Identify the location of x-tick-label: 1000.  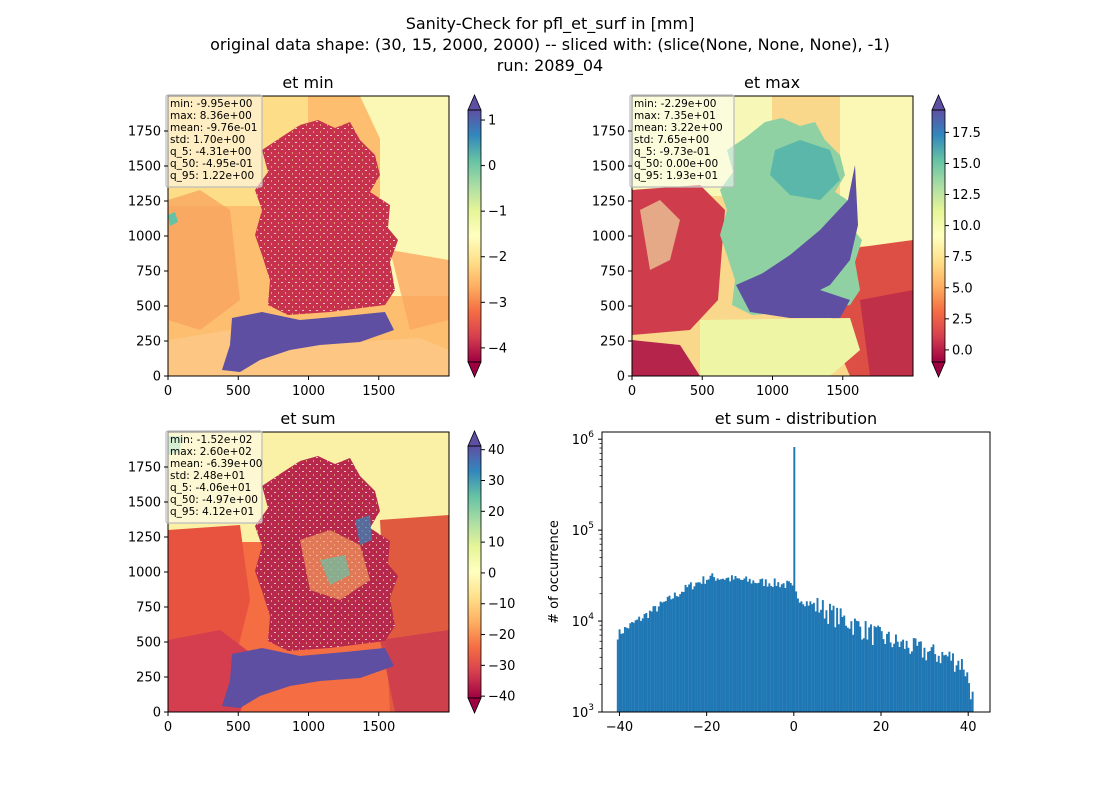
(308, 391).